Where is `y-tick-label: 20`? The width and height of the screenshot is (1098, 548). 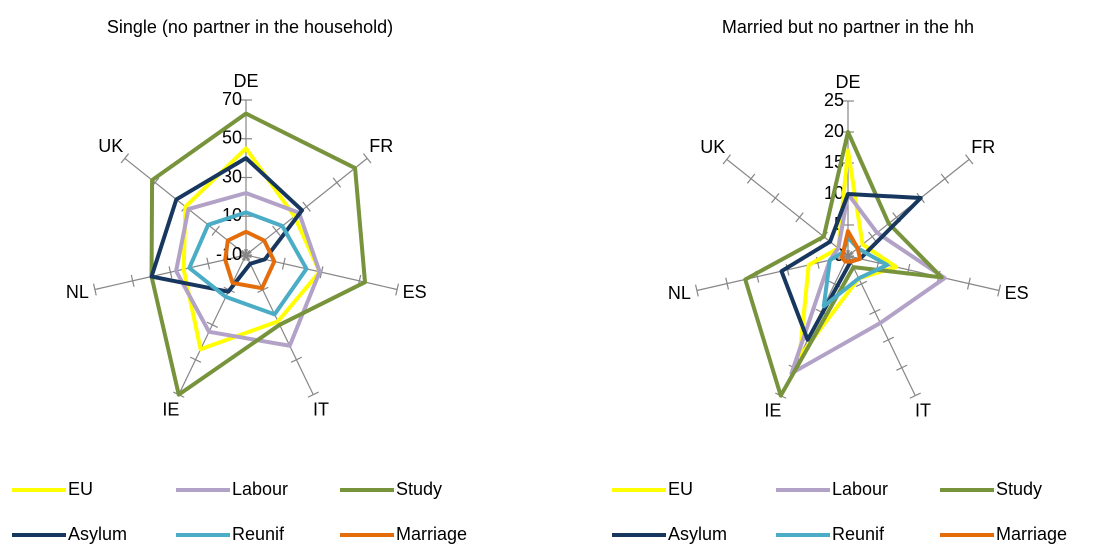
y-tick-label: 20 is located at coordinates (834, 131).